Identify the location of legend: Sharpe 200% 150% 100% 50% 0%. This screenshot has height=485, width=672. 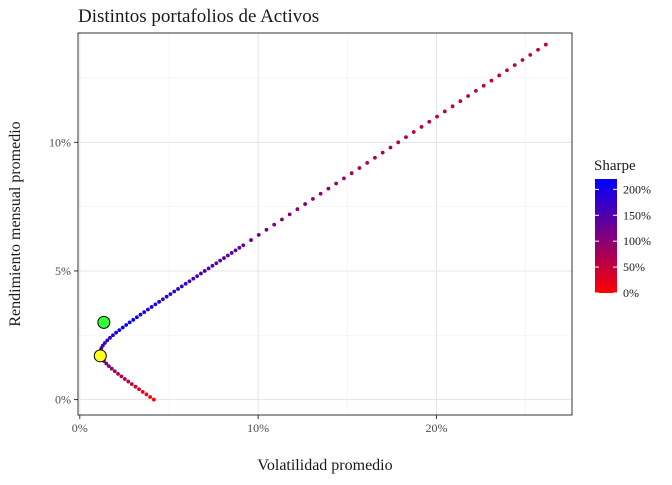
(622, 229).